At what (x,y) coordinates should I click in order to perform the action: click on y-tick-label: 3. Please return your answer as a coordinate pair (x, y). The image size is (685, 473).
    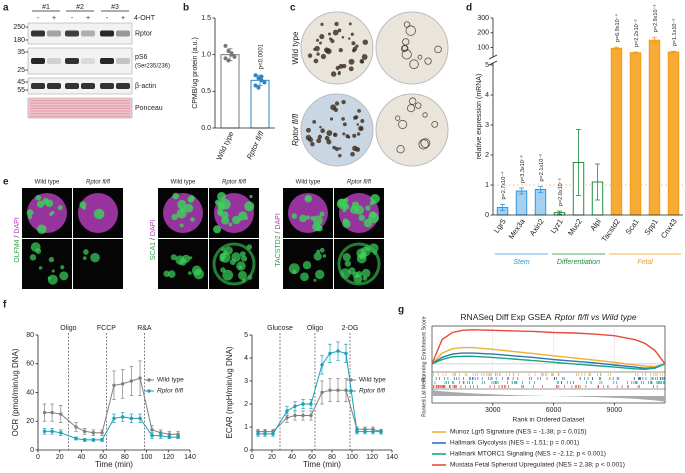
    Looking at the image, I should click on (246, 381).